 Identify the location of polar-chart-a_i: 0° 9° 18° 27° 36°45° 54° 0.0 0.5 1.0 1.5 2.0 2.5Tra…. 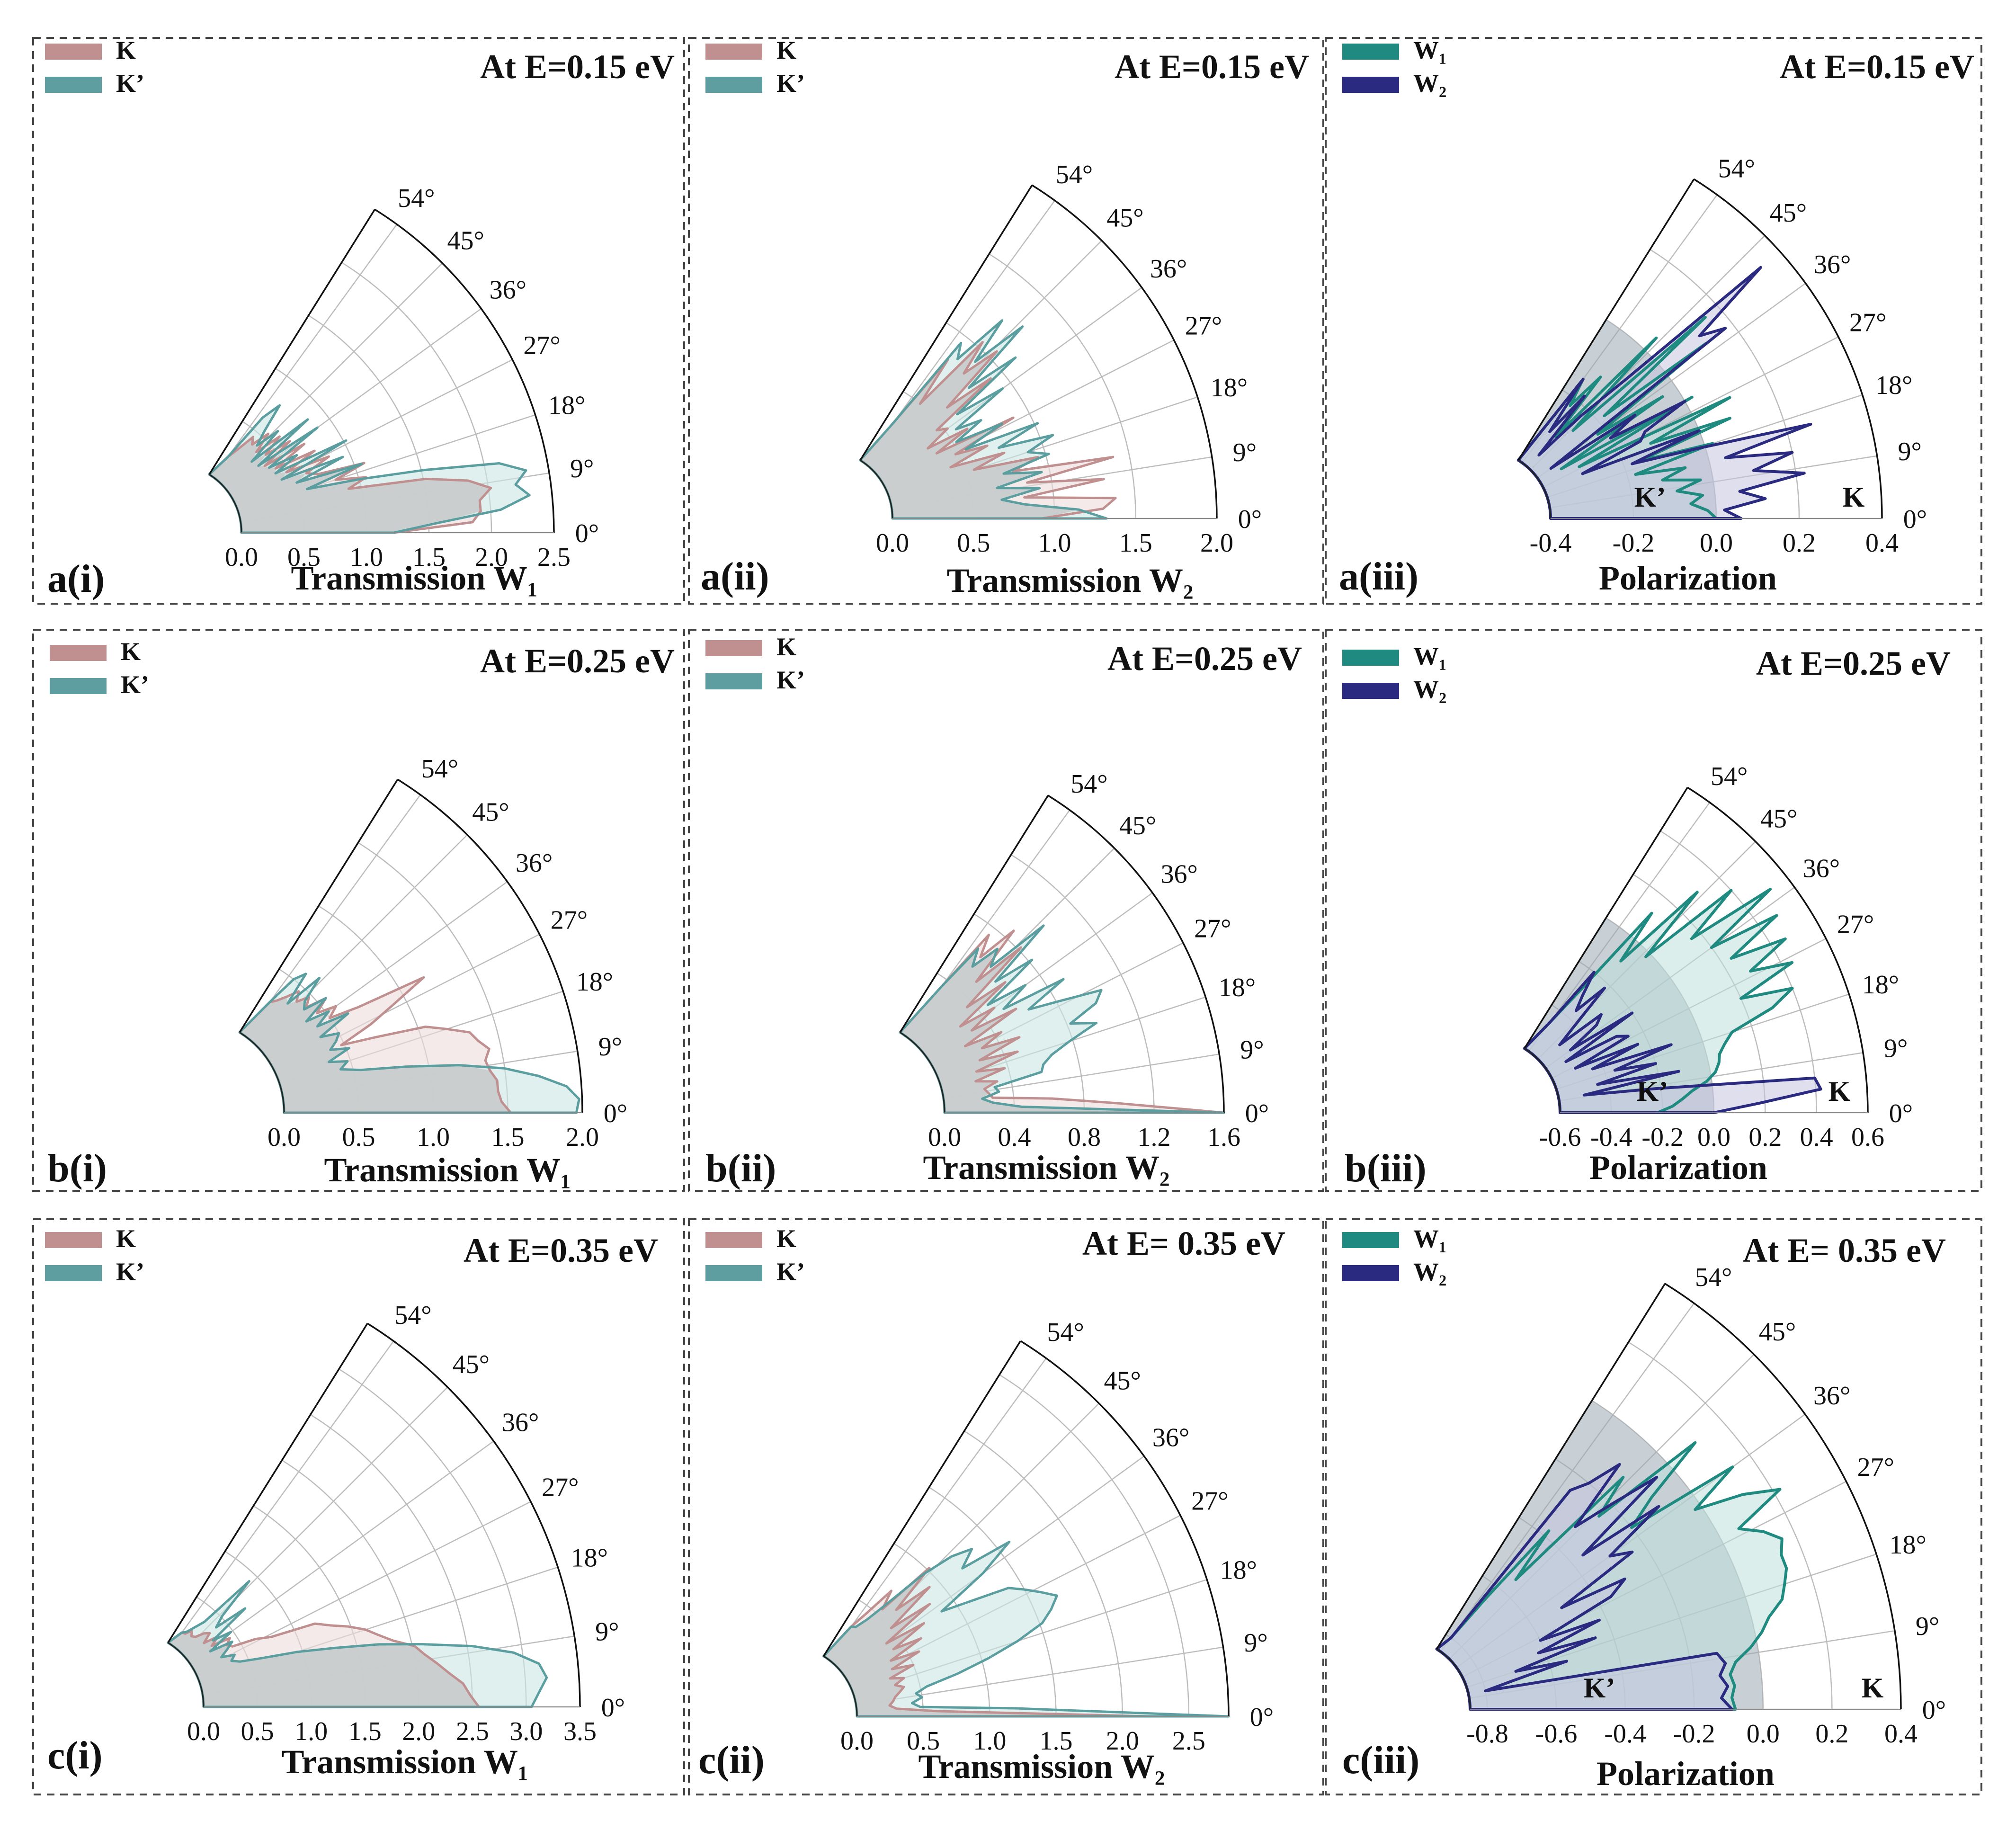
(360, 318).